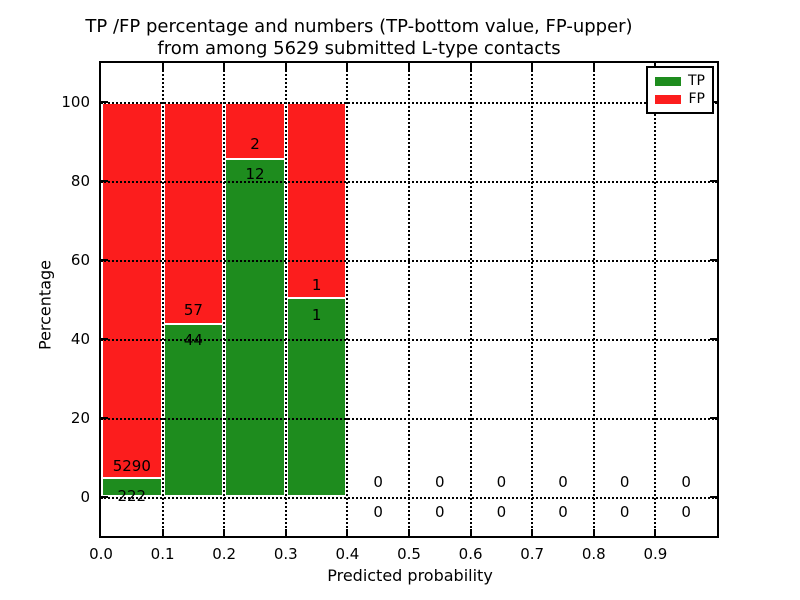 This screenshot has width=800, height=600. Describe the element at coordinates (285, 299) in the screenshot. I see `gridline-x-0.3` at that location.